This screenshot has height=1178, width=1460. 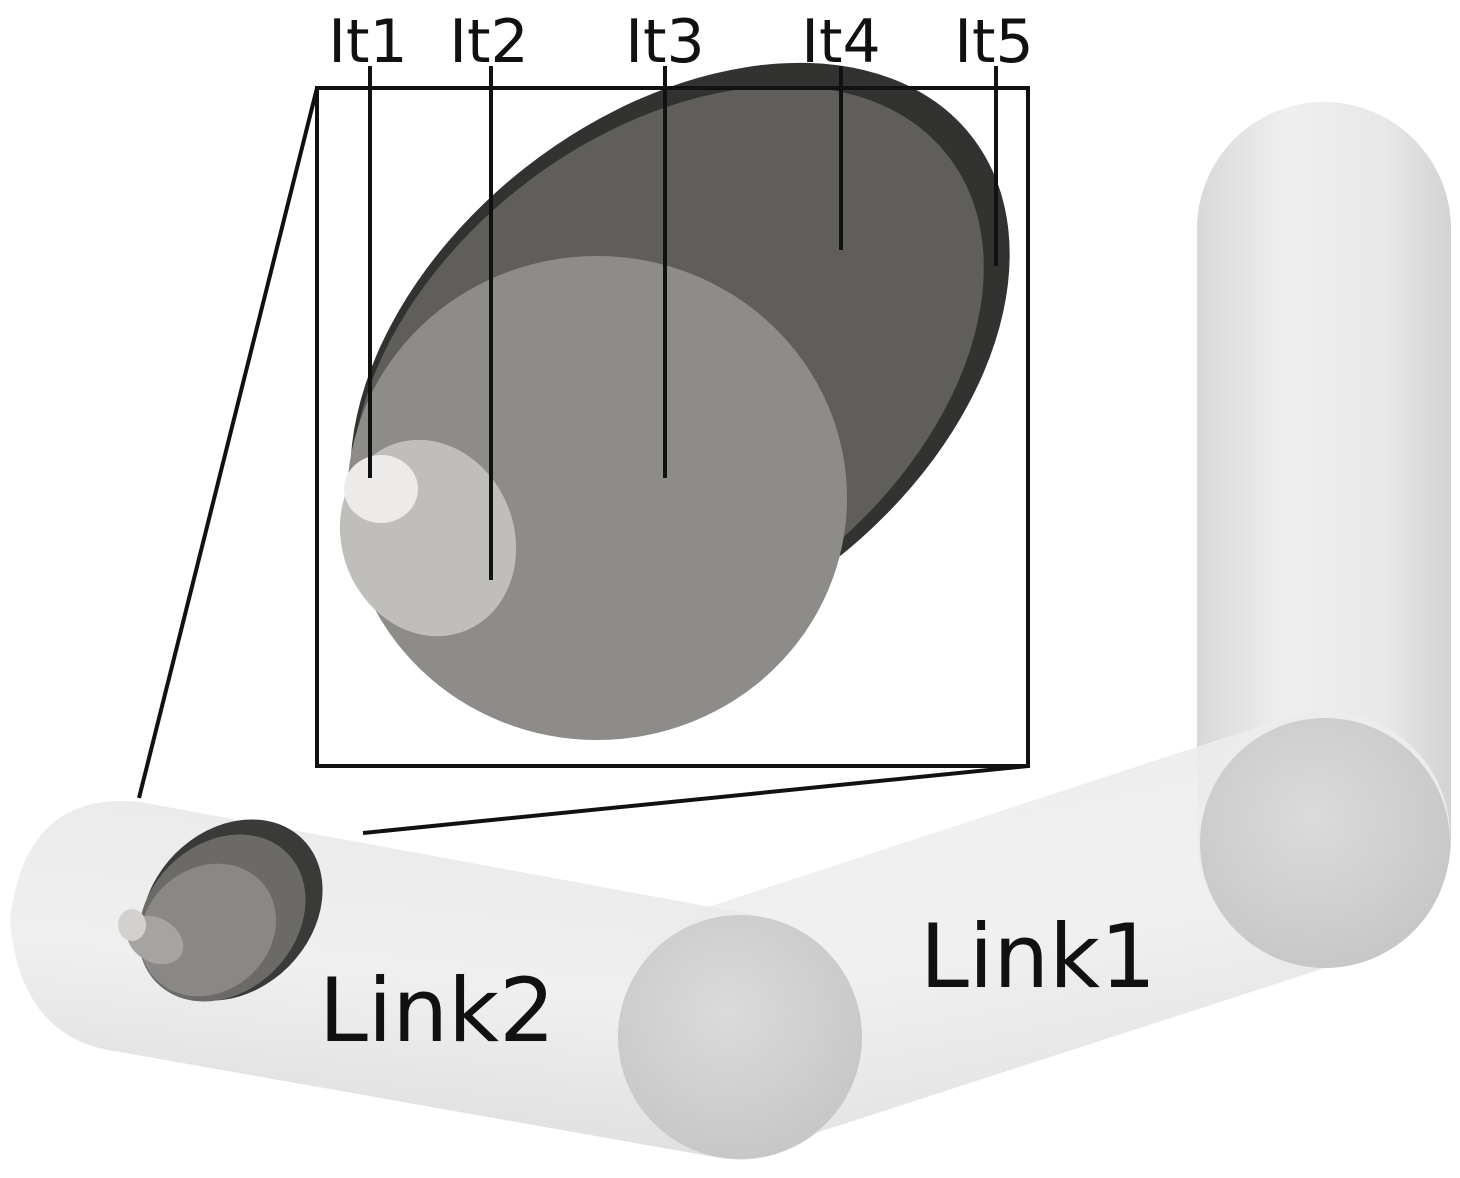 What do you see at coordinates (664, 42) in the screenshot?
I see `label-it3: It3` at bounding box center [664, 42].